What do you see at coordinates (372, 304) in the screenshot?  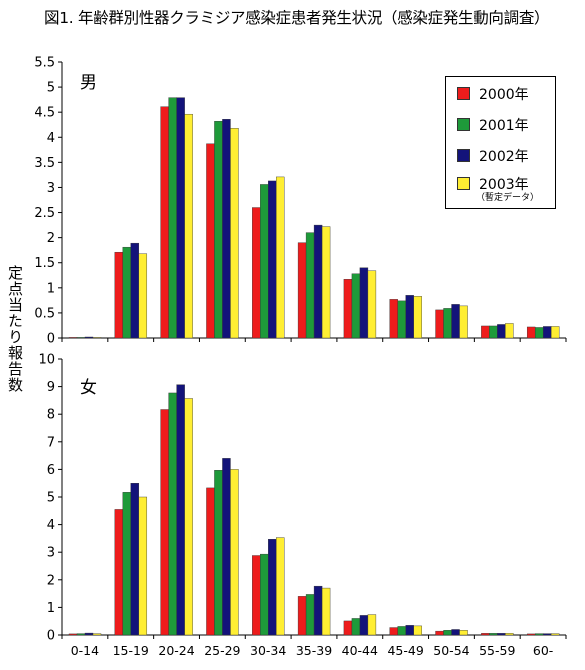 I see `bar-male-2003年-40-44` at bounding box center [372, 304].